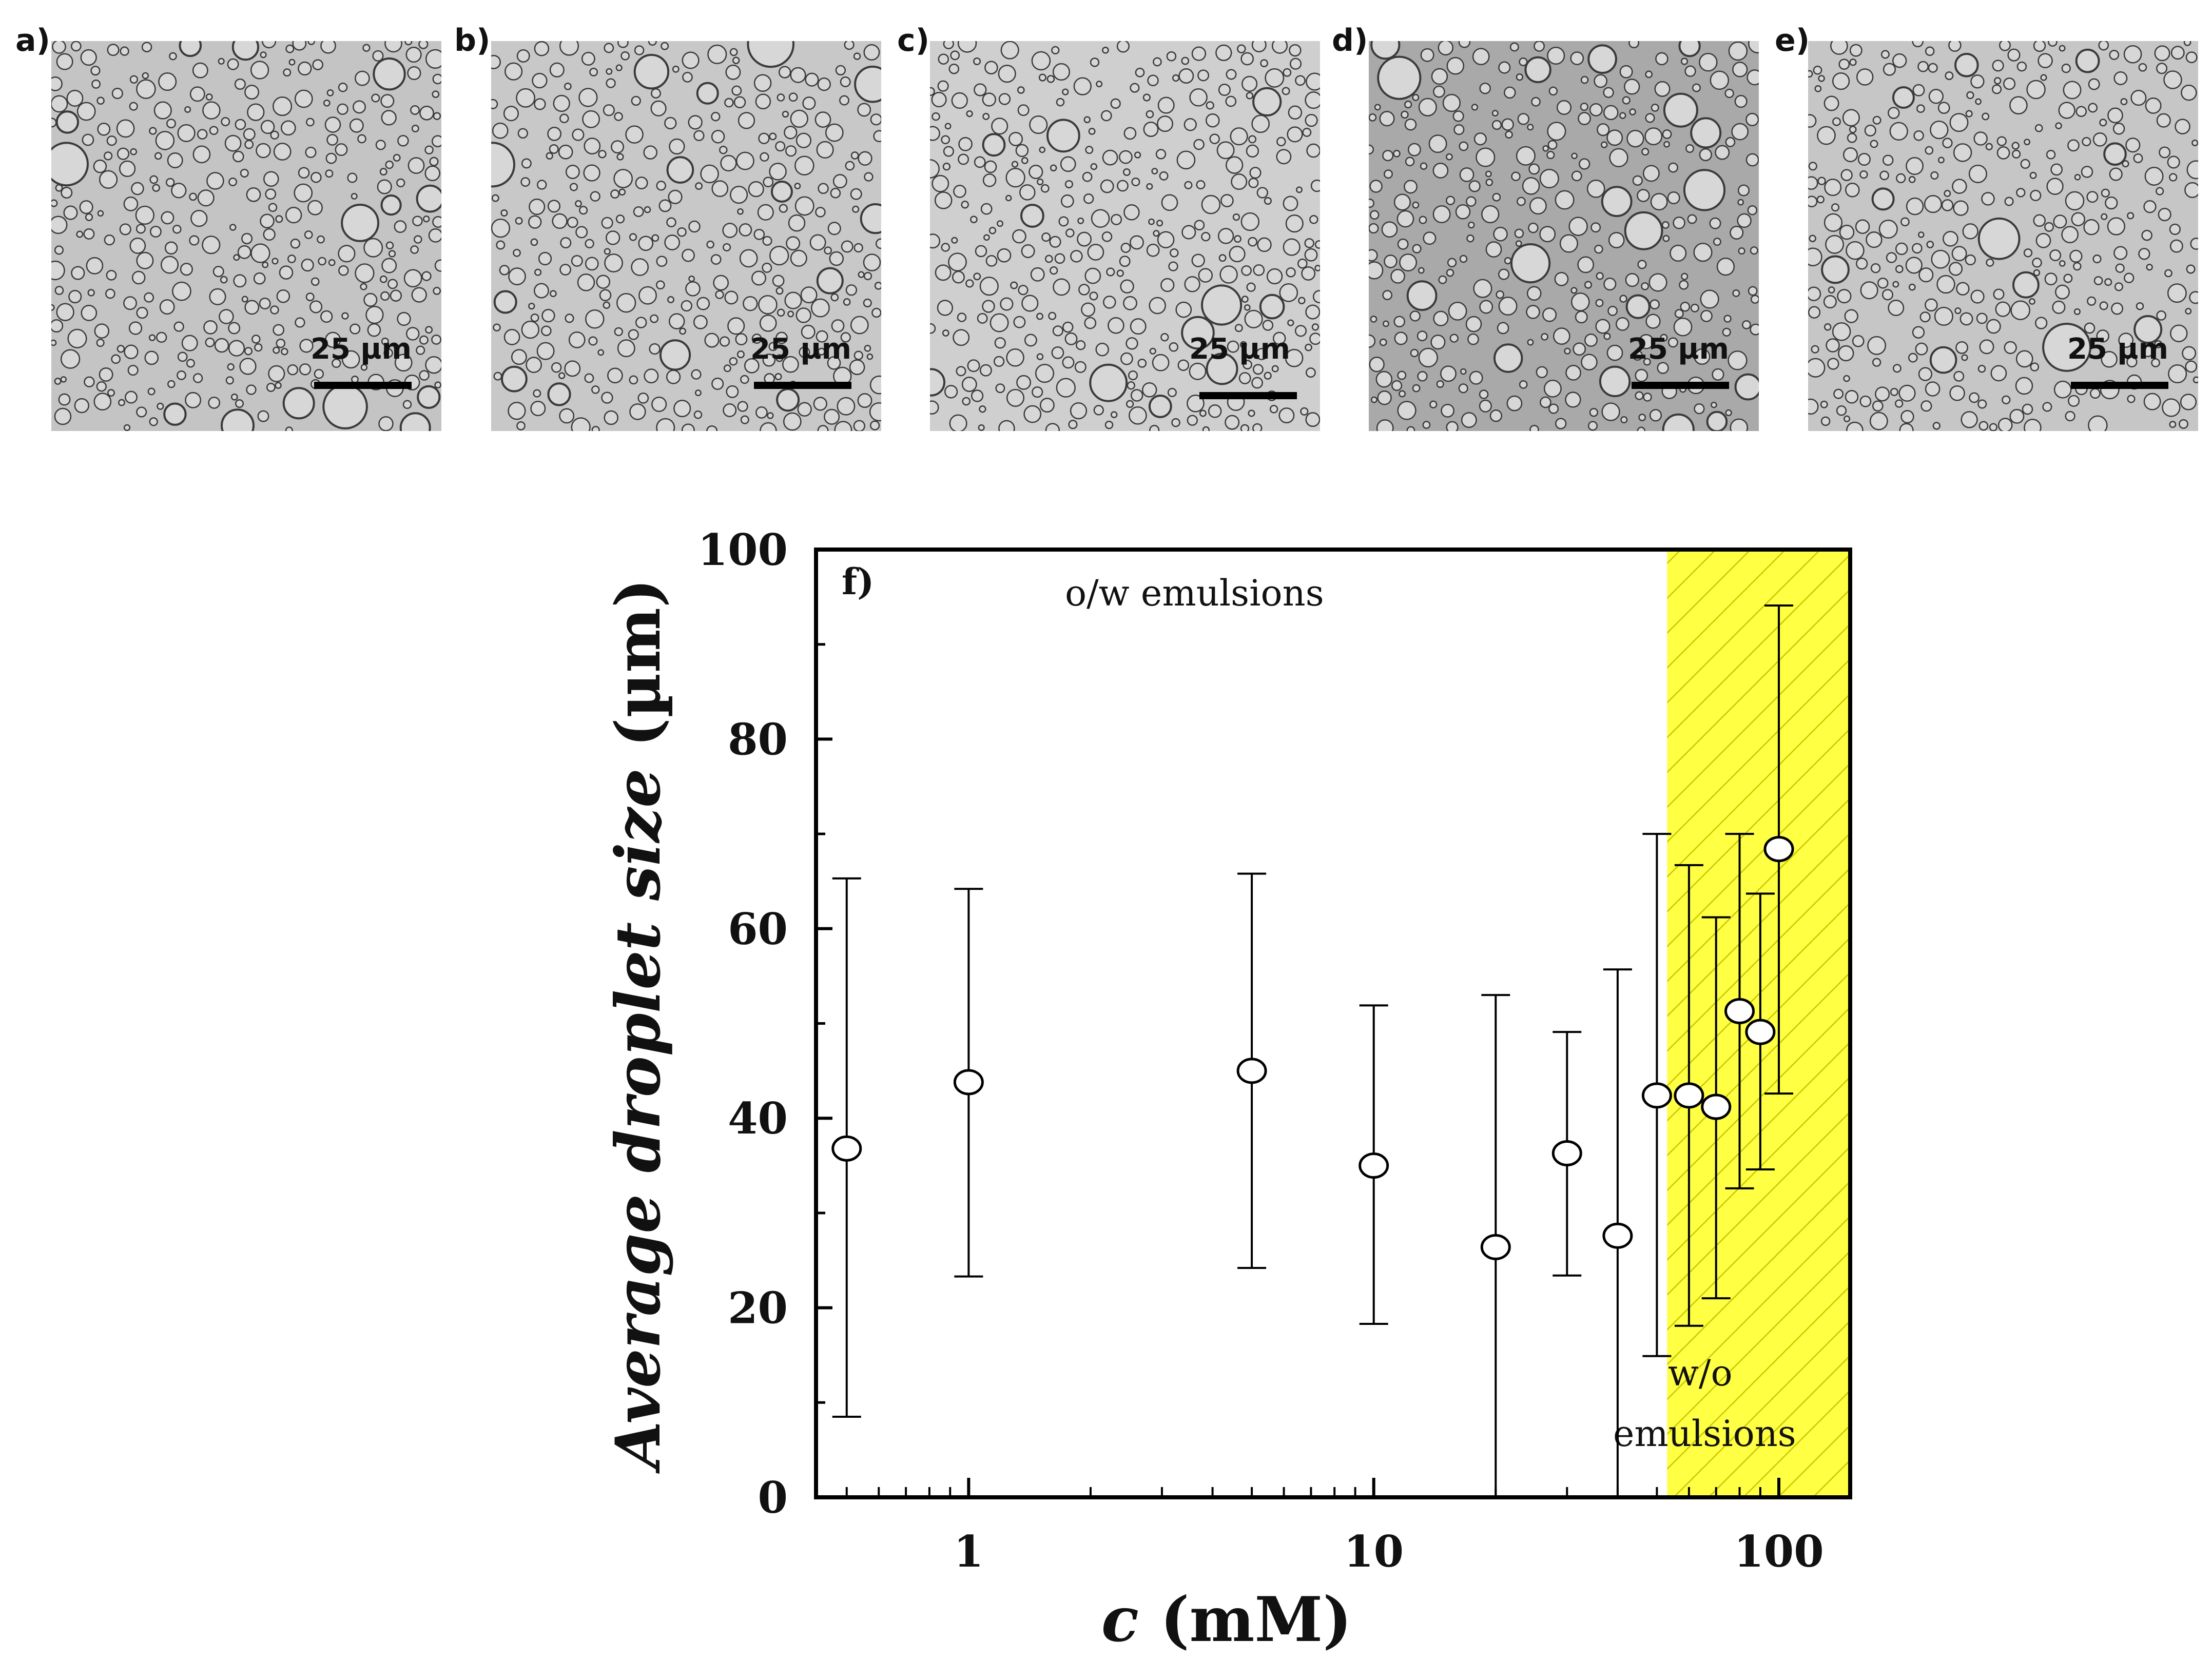 This screenshot has height=1661, width=2212. What do you see at coordinates (1226, 1620) in the screenshot?
I see `x-axis-title: c (mM)` at bounding box center [1226, 1620].